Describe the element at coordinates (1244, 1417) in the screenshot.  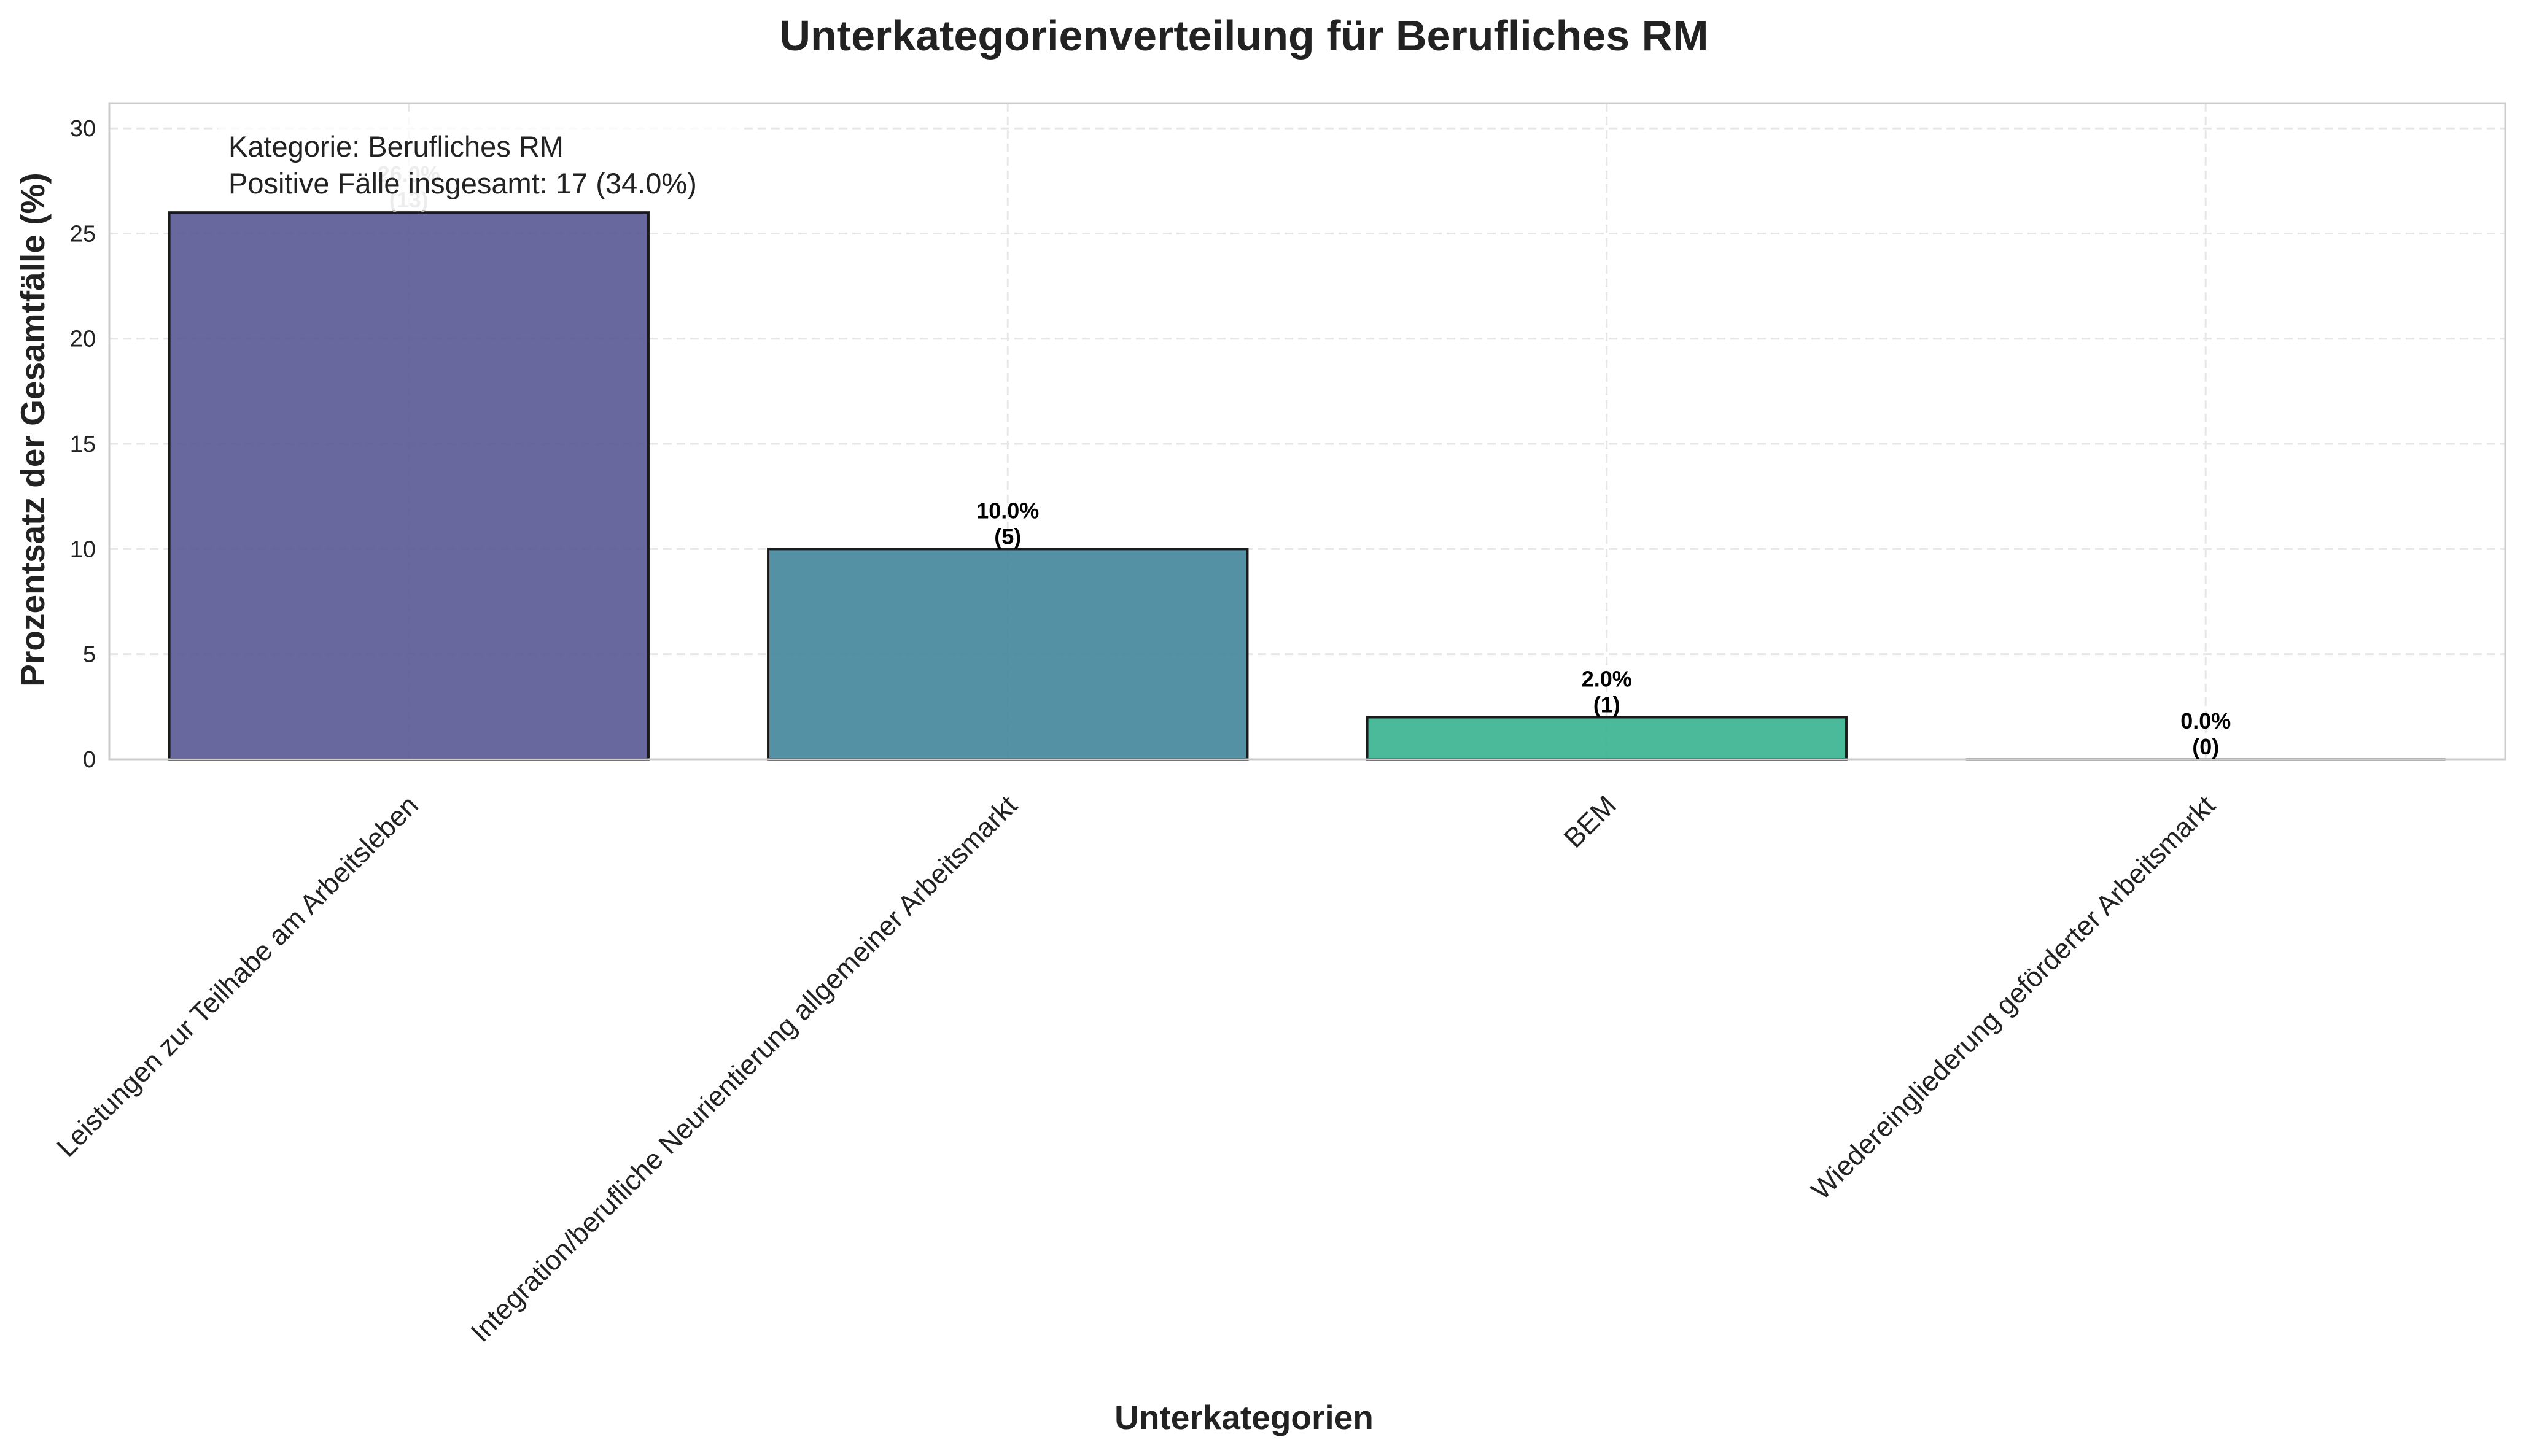
I see `x-axis-label: Unterkategorien` at that location.